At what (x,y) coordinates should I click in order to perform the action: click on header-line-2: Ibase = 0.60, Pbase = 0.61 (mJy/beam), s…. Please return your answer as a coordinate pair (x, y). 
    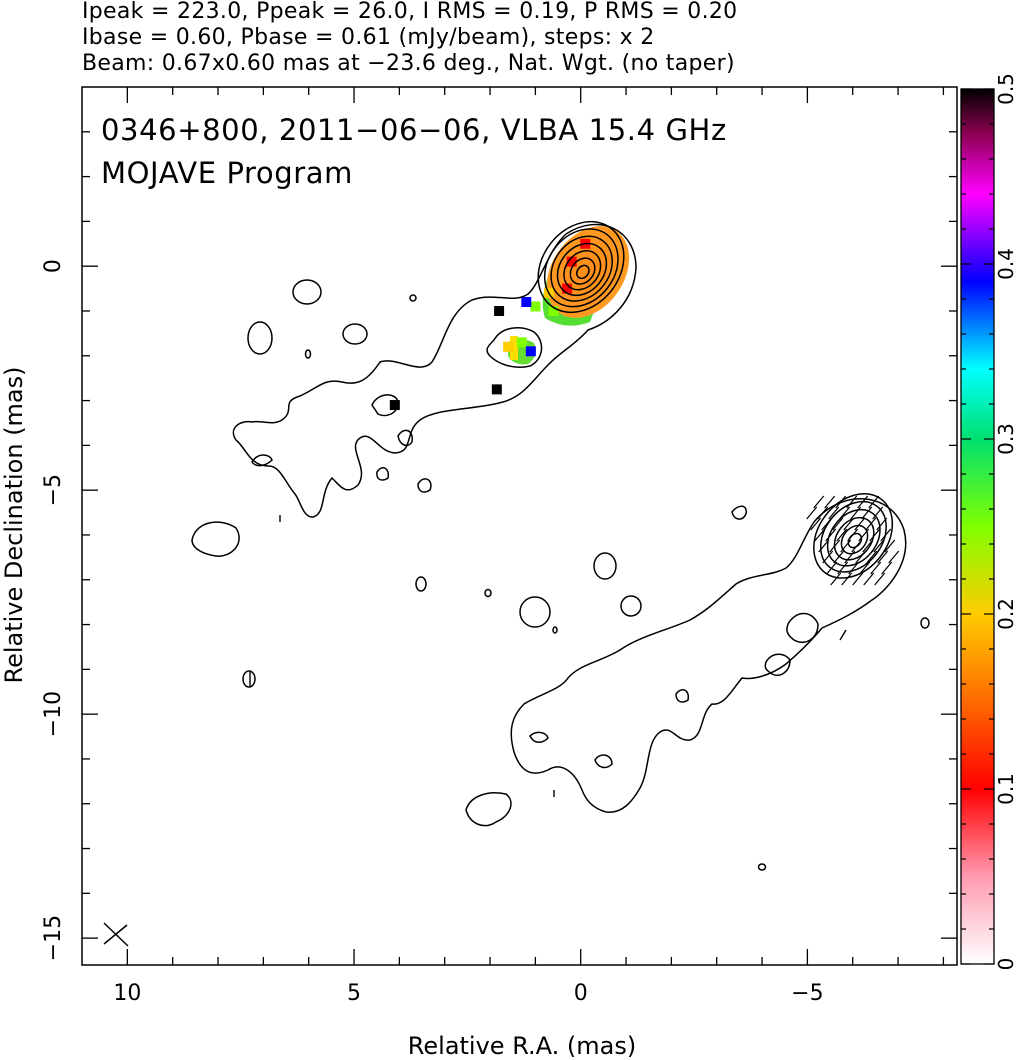
    Looking at the image, I should click on (368, 37).